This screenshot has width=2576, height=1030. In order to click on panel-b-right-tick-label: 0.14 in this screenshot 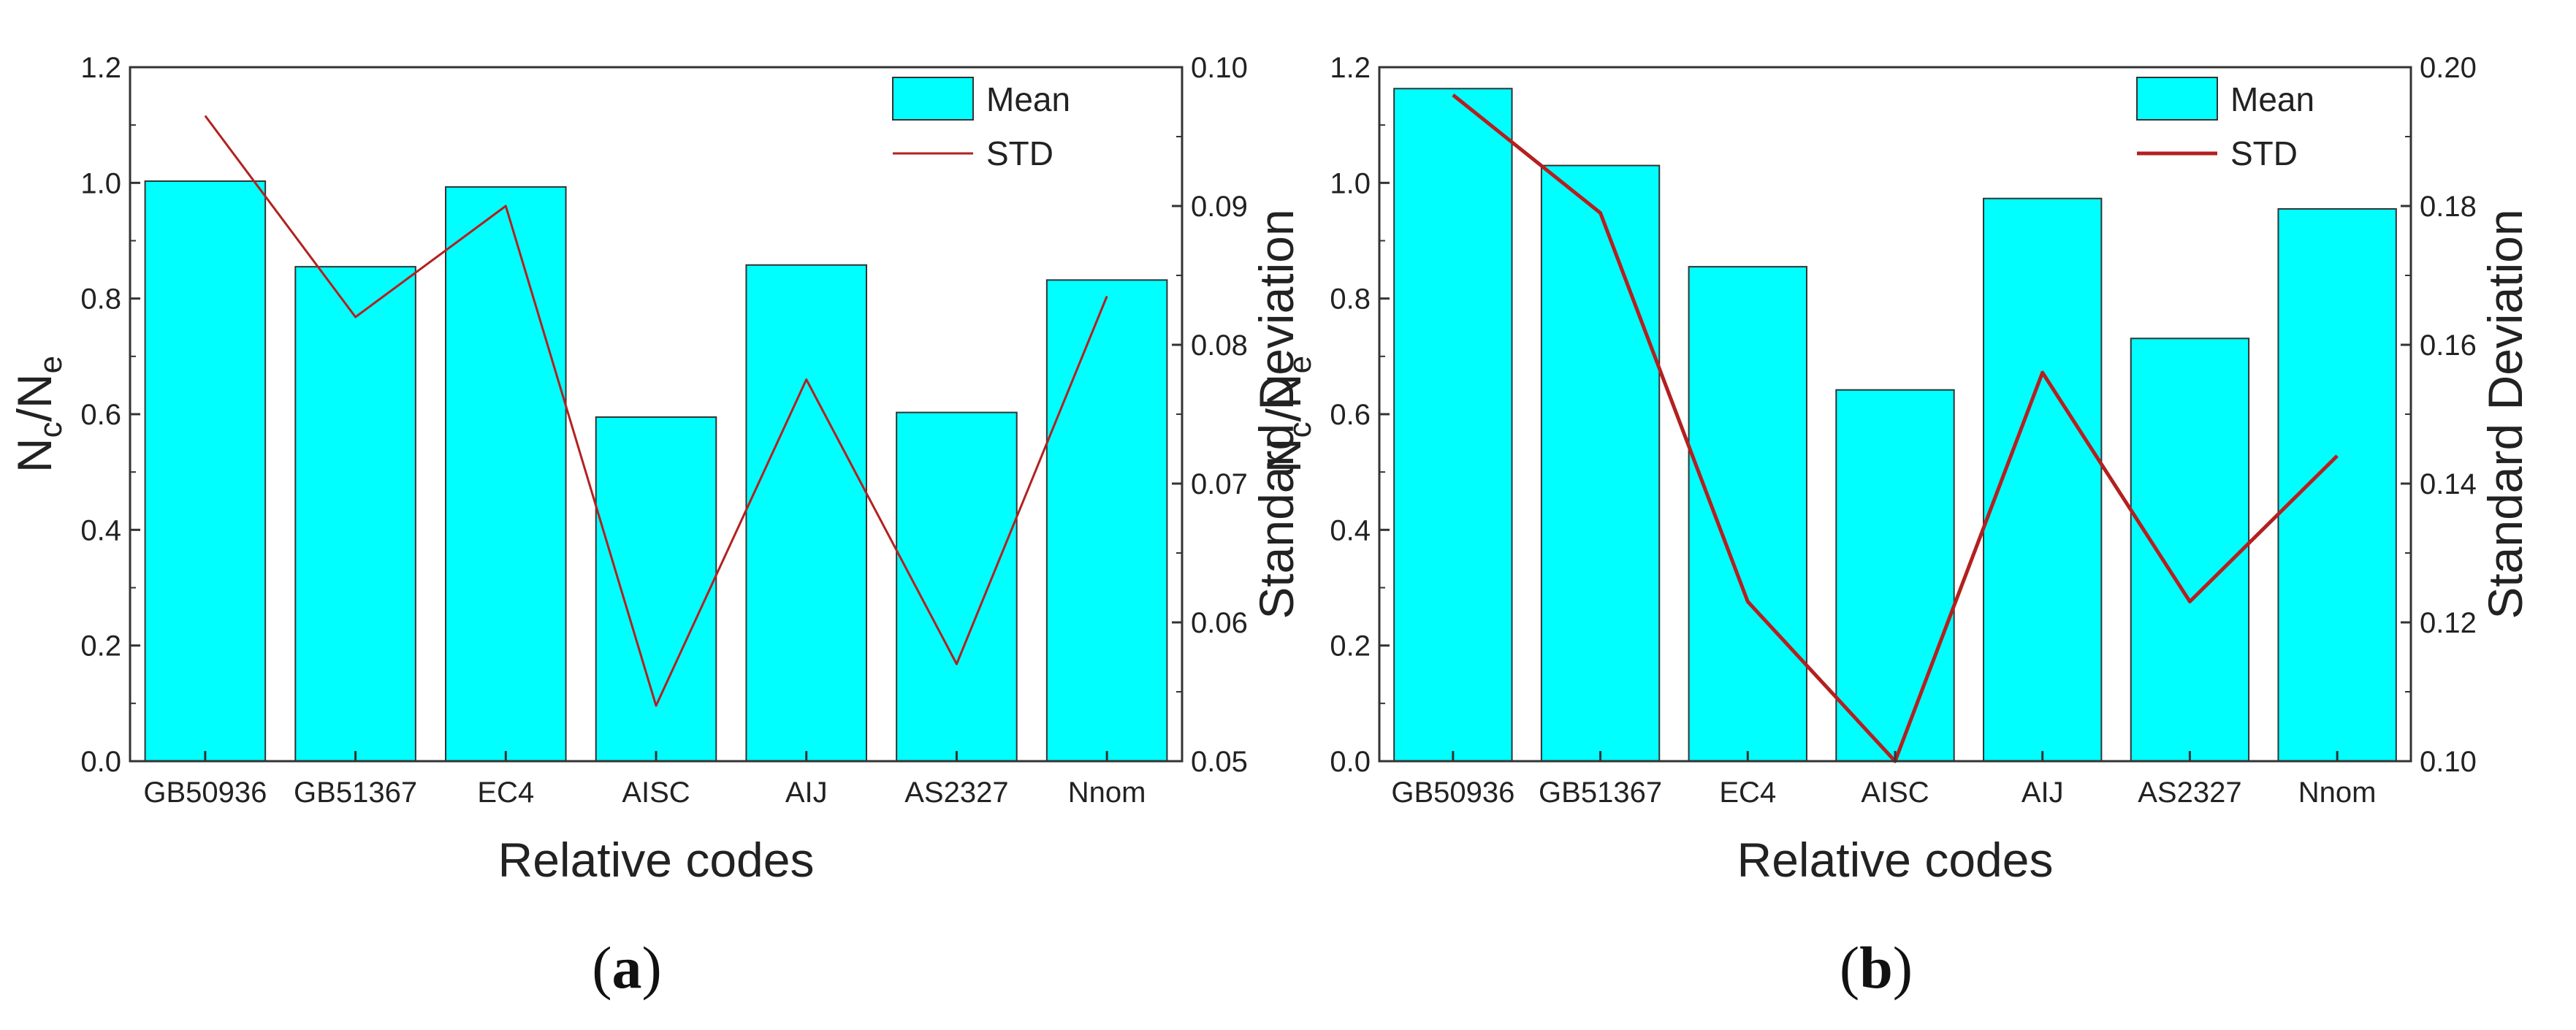, I will do `click(2448, 484)`.